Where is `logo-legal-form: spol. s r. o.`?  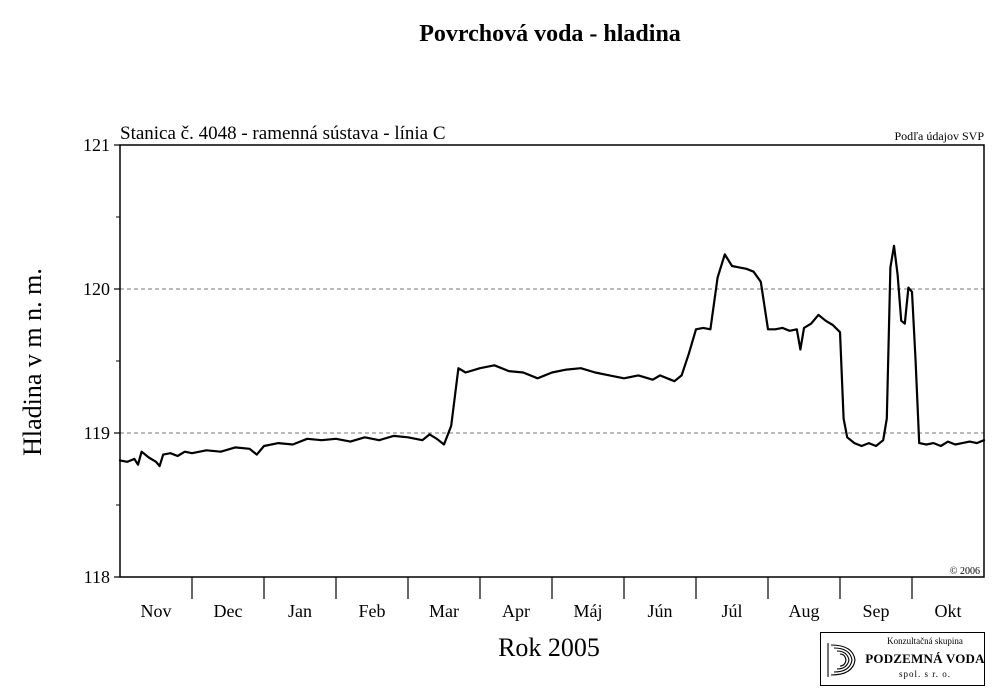
logo-legal-form: spol. s r. o. is located at coordinates (924, 674).